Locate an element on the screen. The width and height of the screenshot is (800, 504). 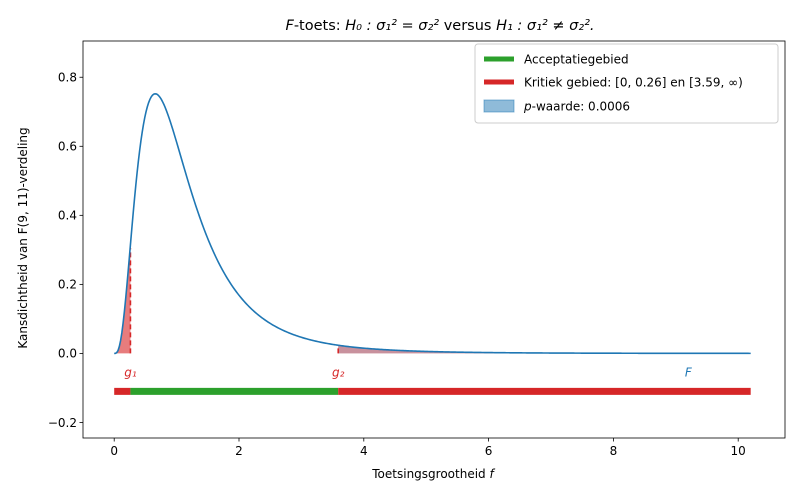
y-tick-label: 0.6 is located at coordinates (67, 147).